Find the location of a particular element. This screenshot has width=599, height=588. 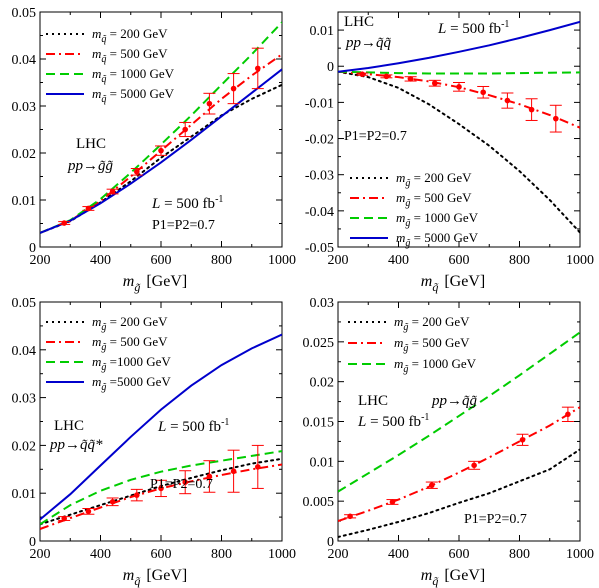

y-tick-label: -0.05 is located at coordinates (319, 248).